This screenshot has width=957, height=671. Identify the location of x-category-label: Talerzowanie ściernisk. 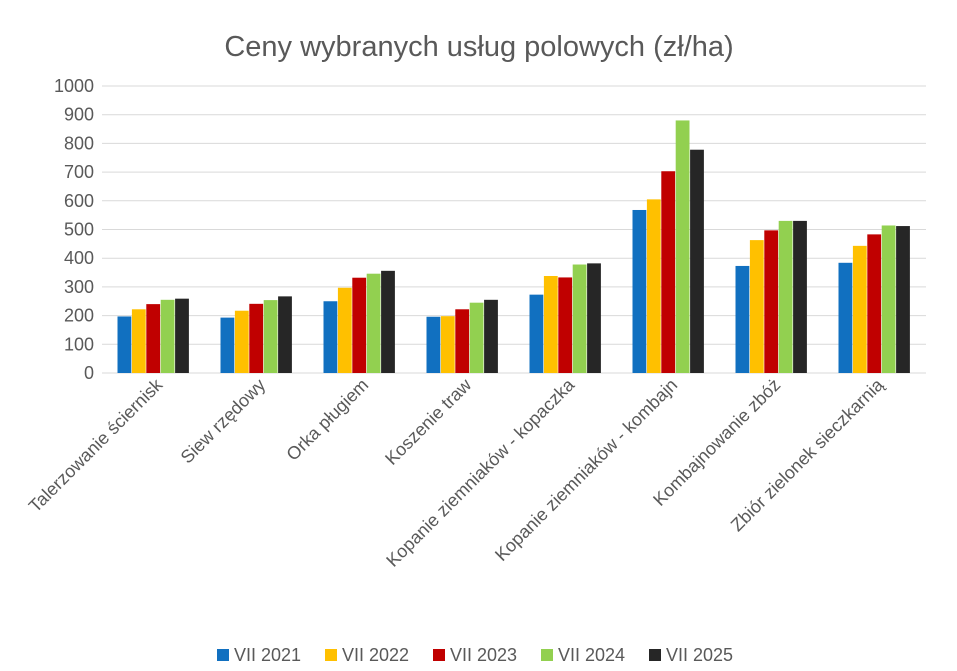
(96, 445).